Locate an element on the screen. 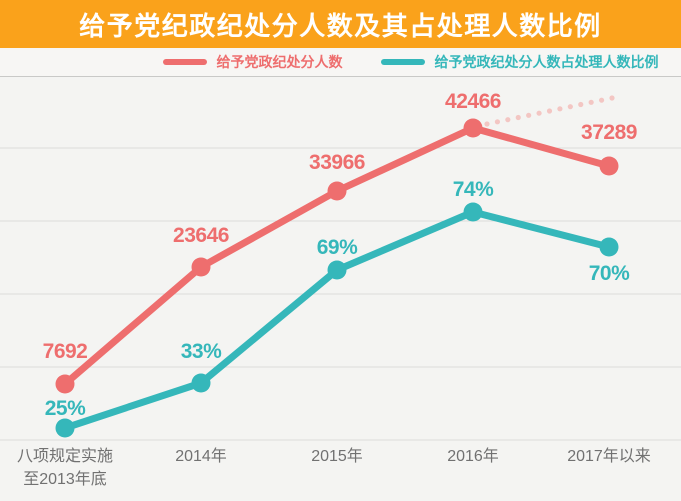  chart-title: 给予党纪政纪处分人数及其占处理人数比例 is located at coordinates (340, 25).